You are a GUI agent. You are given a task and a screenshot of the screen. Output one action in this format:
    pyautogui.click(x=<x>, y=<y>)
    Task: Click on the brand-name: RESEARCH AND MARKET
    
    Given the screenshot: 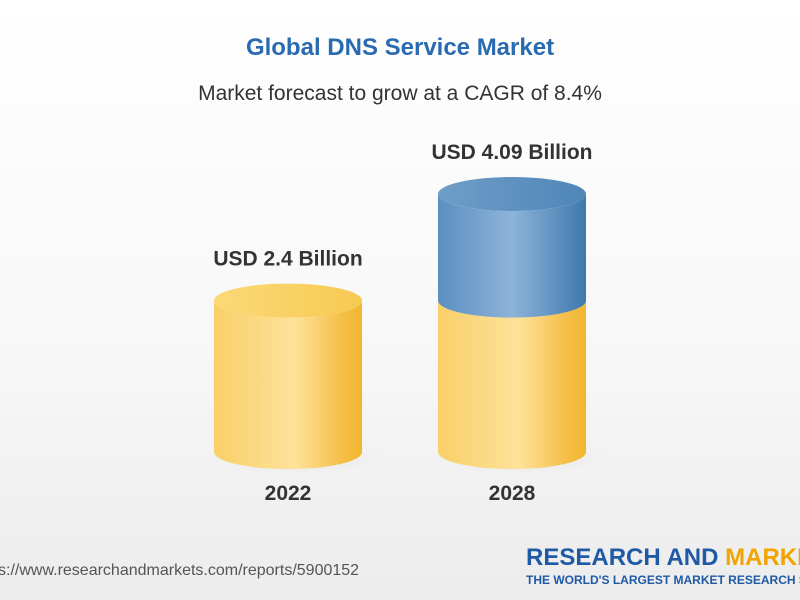 What is the action you would take?
    pyautogui.click(x=663, y=558)
    